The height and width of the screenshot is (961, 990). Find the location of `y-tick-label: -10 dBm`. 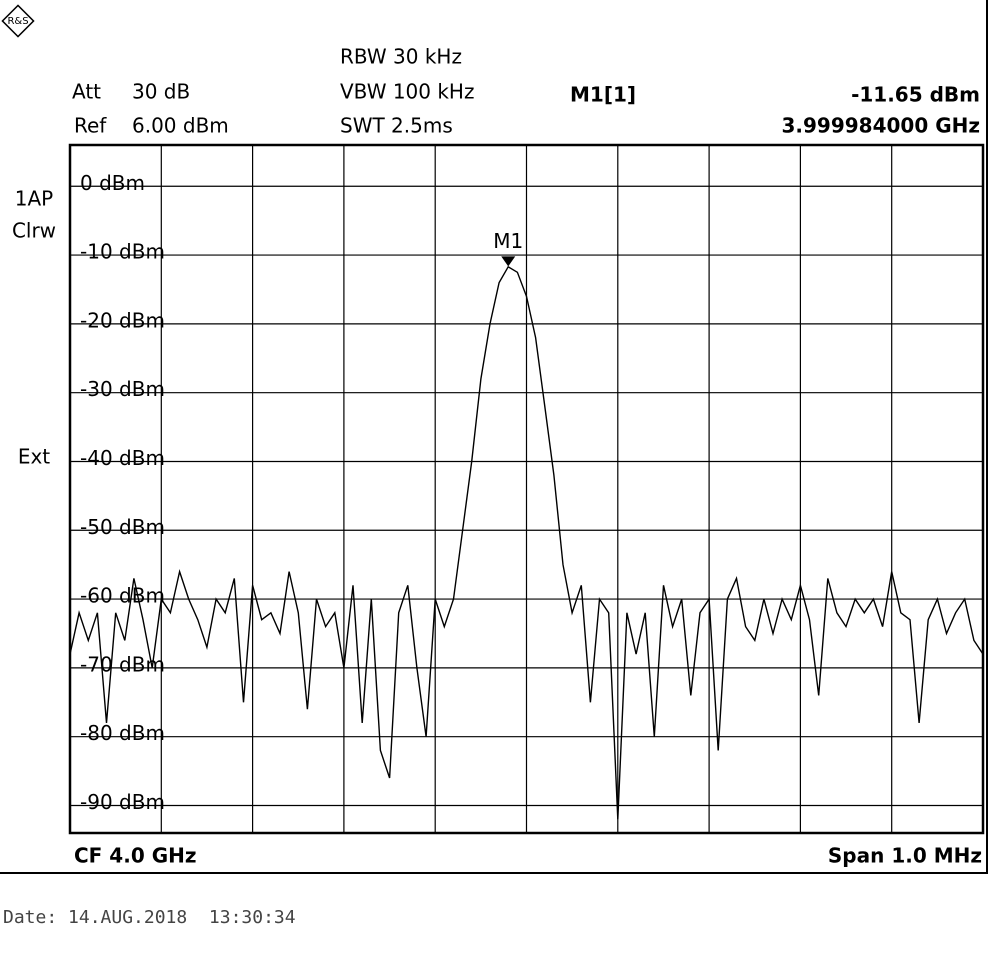

y-tick-label: -10 dBm is located at coordinates (122, 252).